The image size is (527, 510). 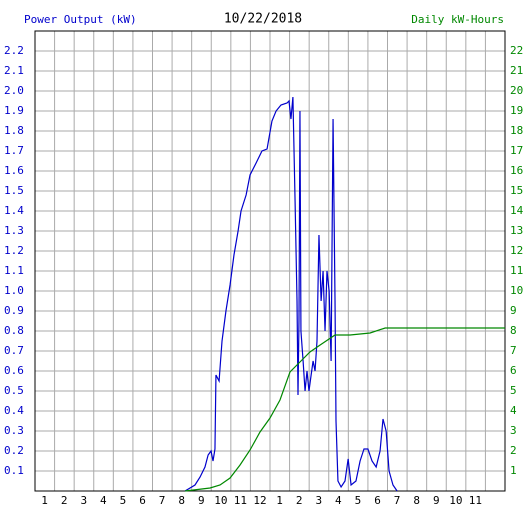 What do you see at coordinates (14, 430) in the screenshot?
I see `y-tick-label: 0.3` at bounding box center [14, 430].